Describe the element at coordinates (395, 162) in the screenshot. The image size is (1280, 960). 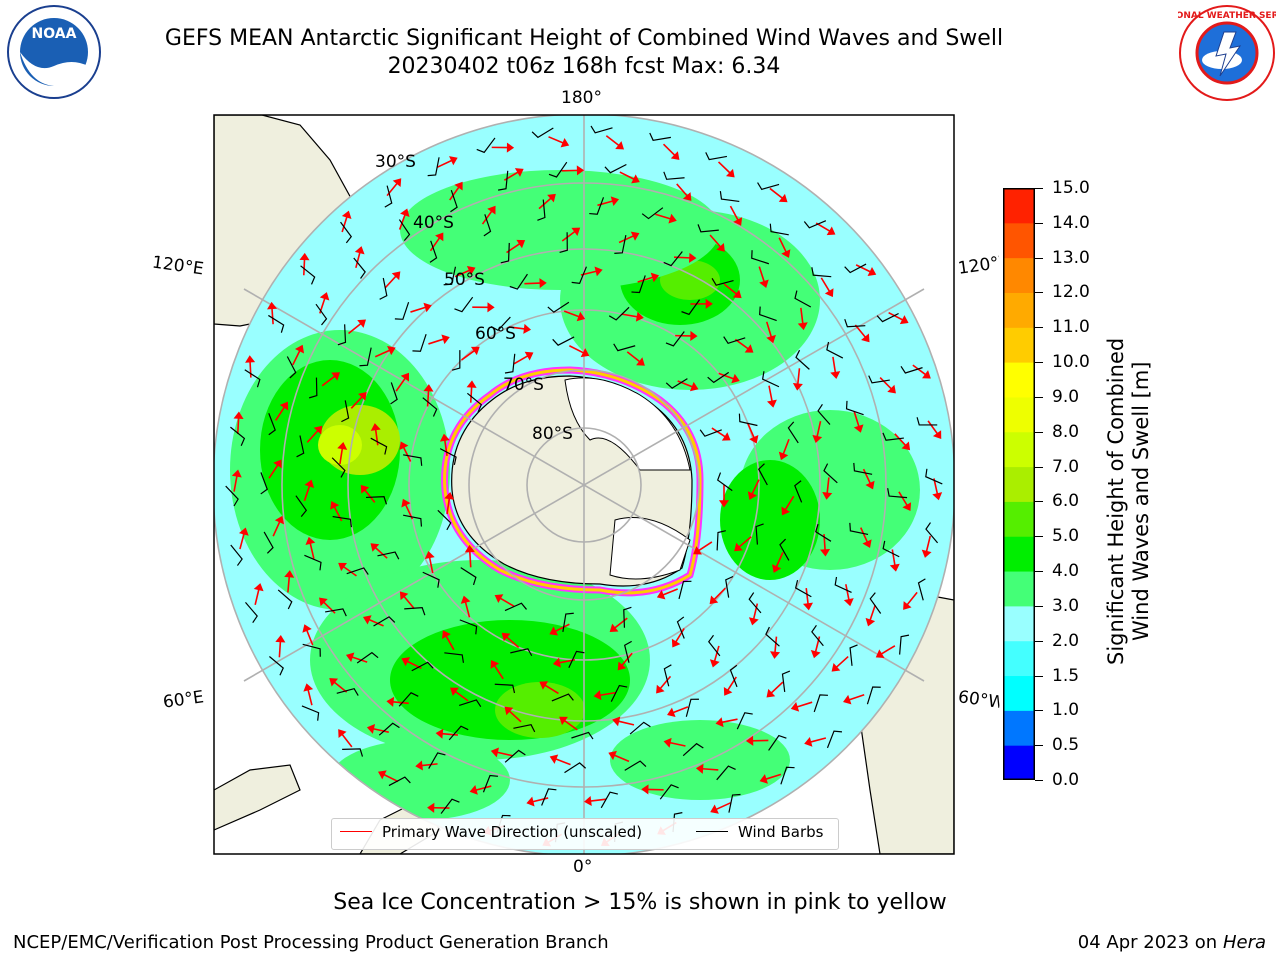
I see `lat-label-30s: 30°S` at that location.